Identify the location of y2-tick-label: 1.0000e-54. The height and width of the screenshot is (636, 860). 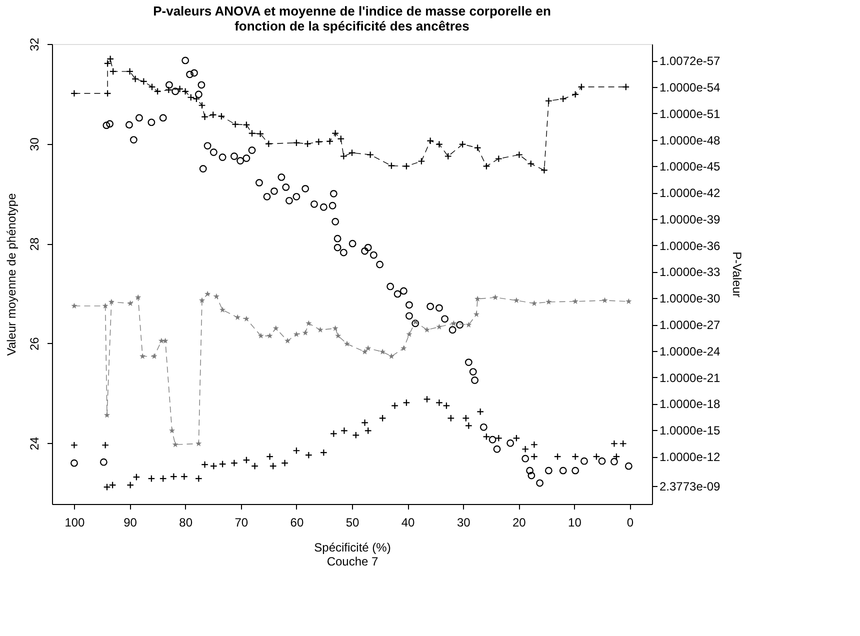
(690, 87).